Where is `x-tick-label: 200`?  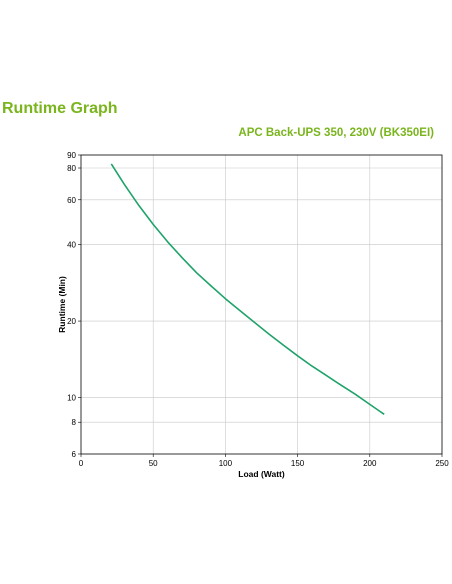 x-tick-label: 200 is located at coordinates (370, 463).